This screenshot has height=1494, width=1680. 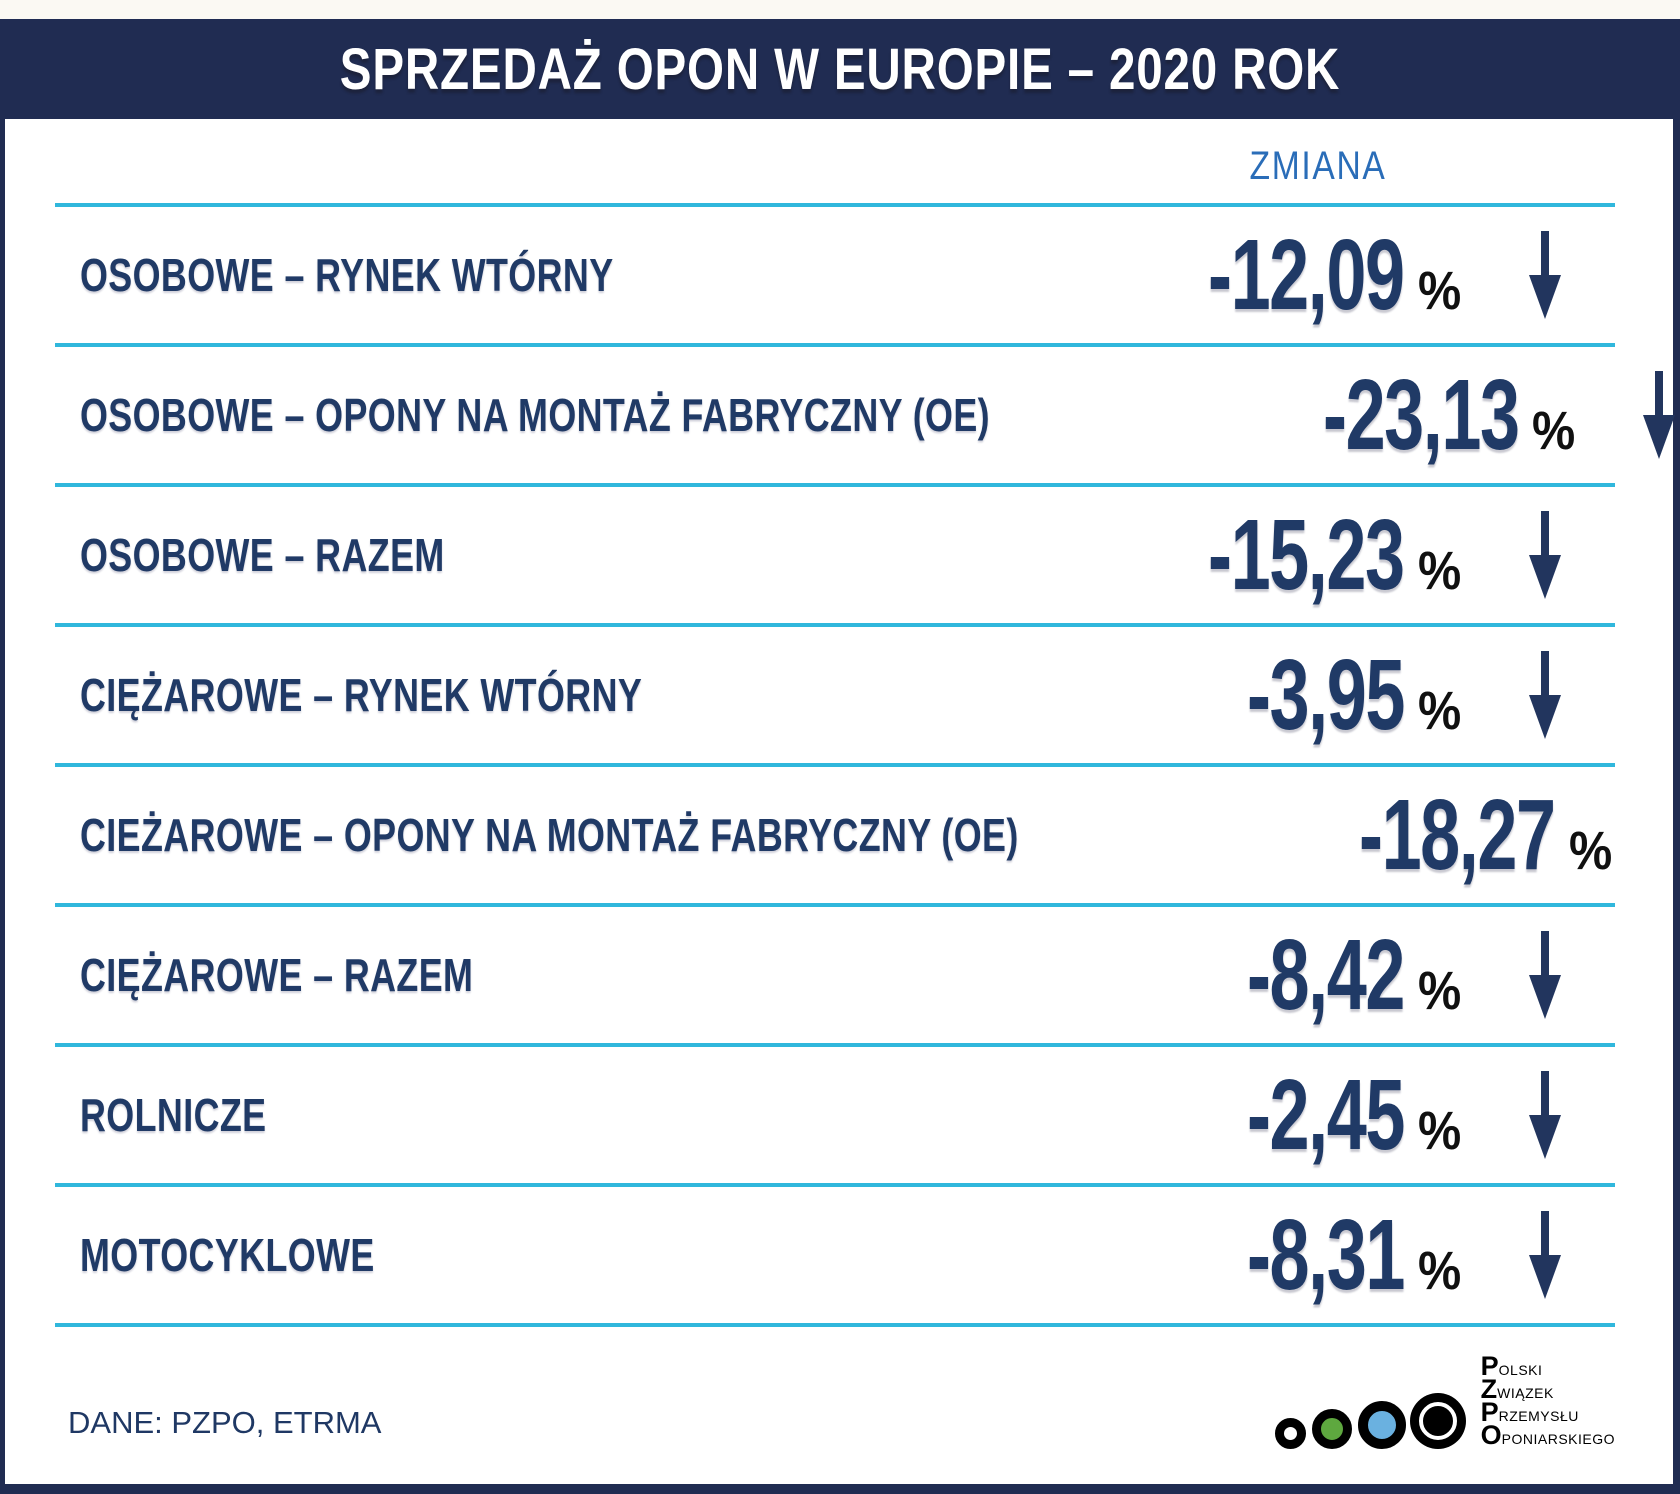 I want to click on table-row: OSOBOWE – RYNEK WTÓRNY -12,09 %, so click(x=839, y=275).